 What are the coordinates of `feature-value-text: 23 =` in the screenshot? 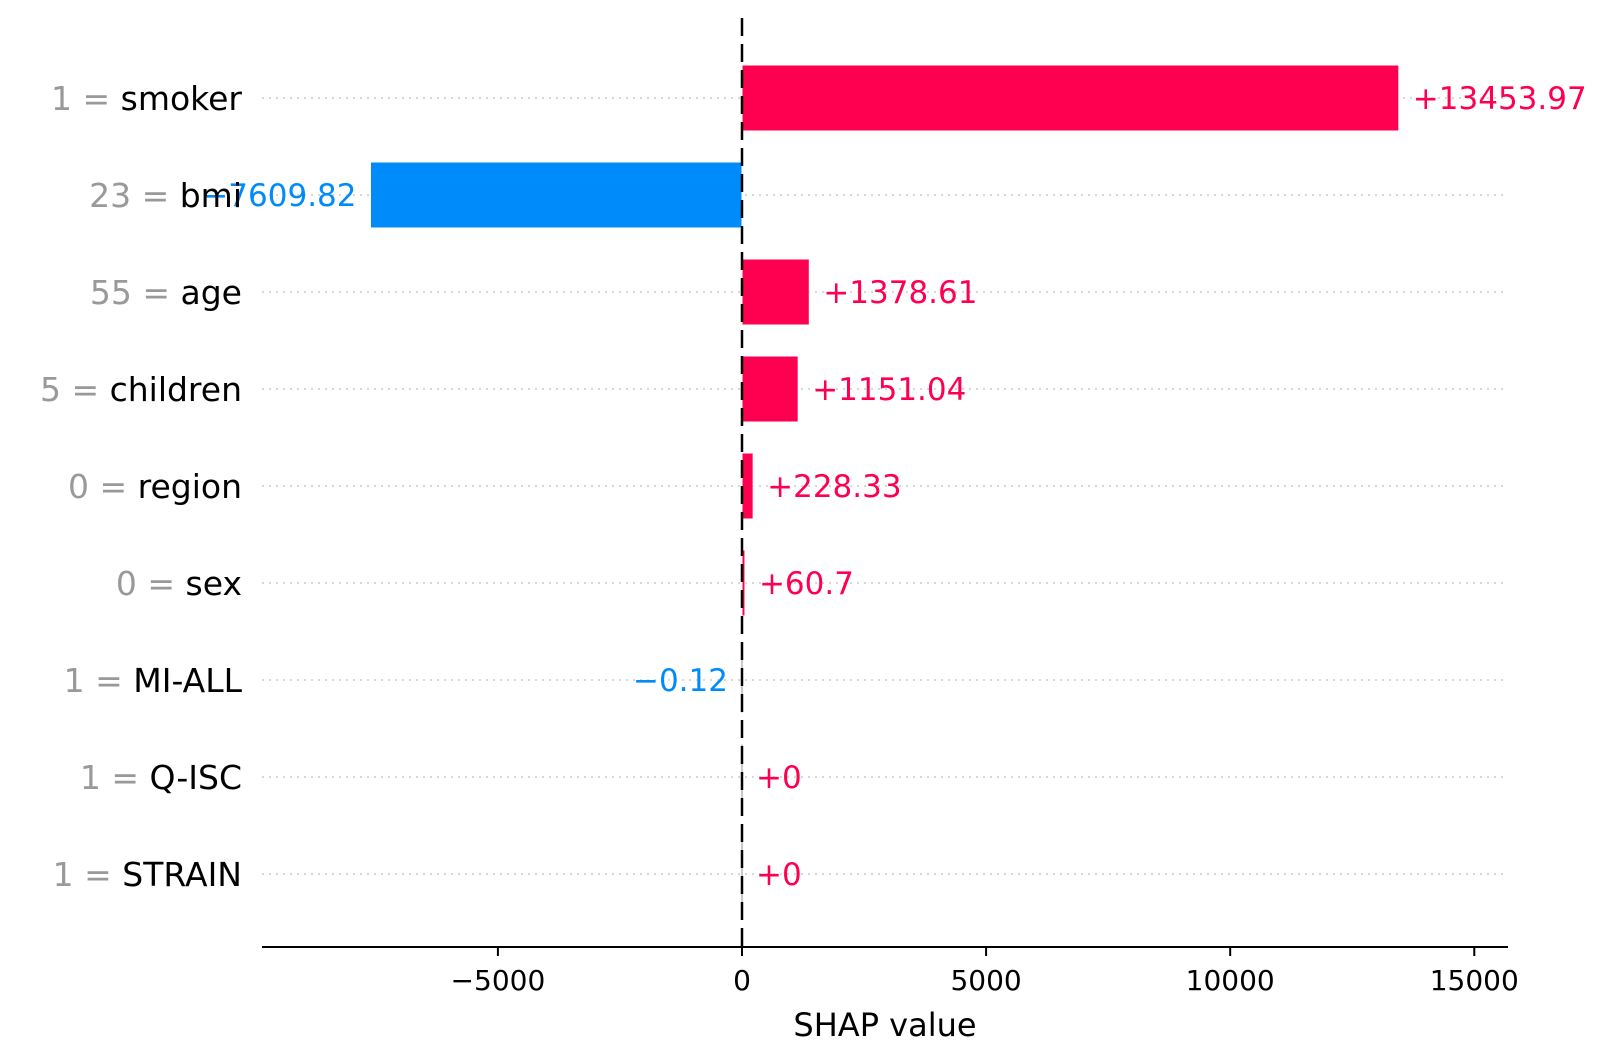 It's located at (134, 195).